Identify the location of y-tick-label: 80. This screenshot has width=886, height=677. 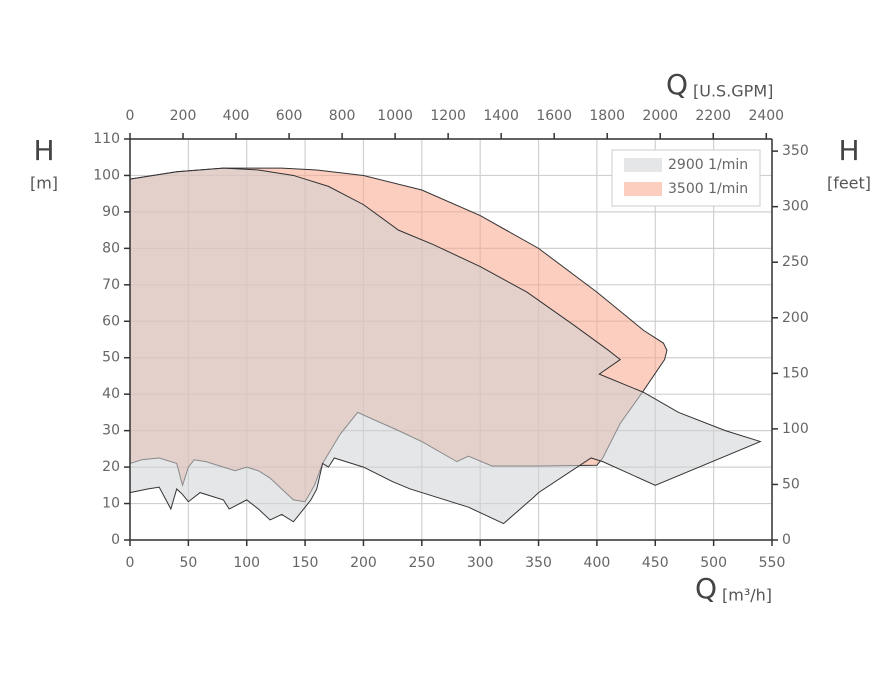
(111, 248).